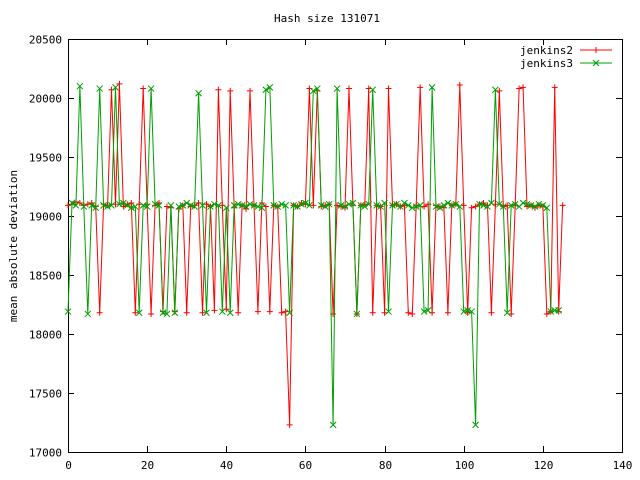 This screenshot has width=640, height=480. Describe the element at coordinates (147, 465) in the screenshot. I see `x-tick-label: 20` at that location.